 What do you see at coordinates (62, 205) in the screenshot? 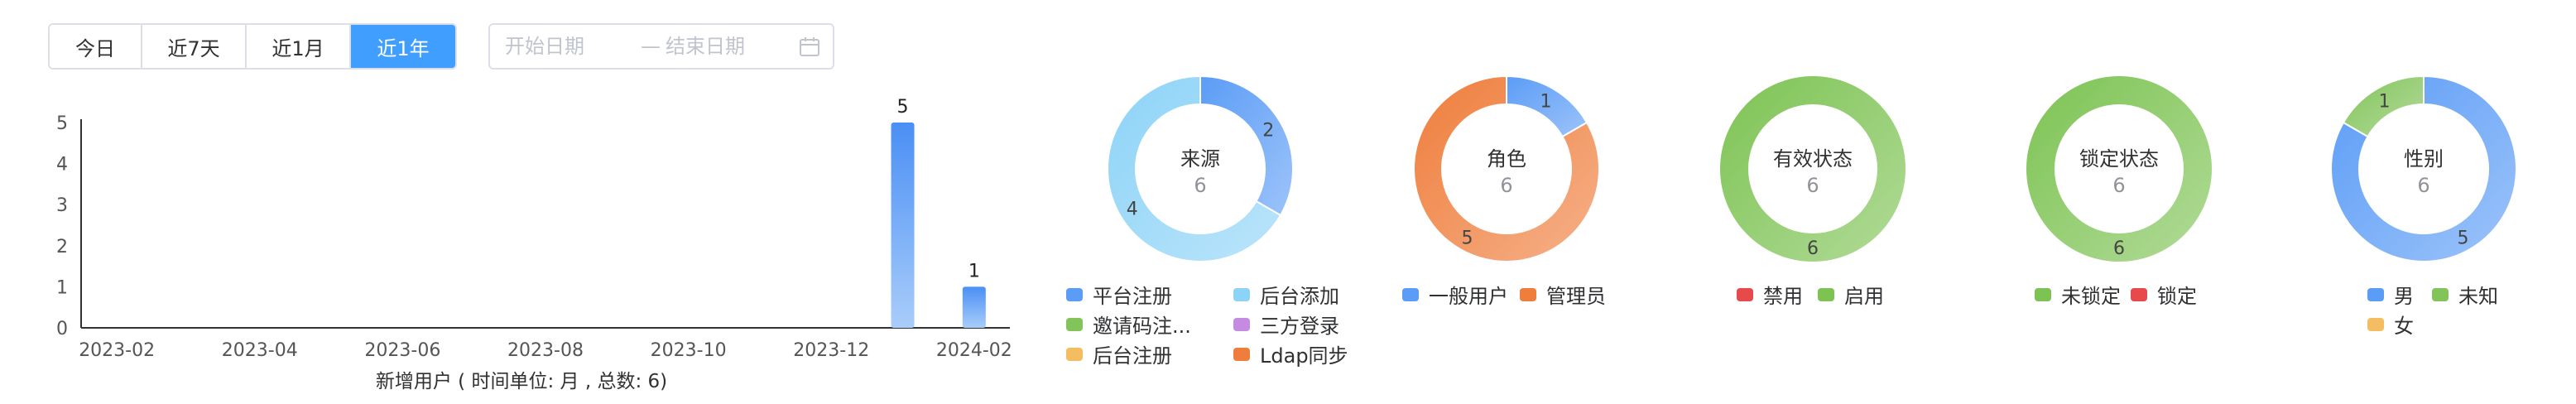
I see `y-tick-label: 3` at bounding box center [62, 205].